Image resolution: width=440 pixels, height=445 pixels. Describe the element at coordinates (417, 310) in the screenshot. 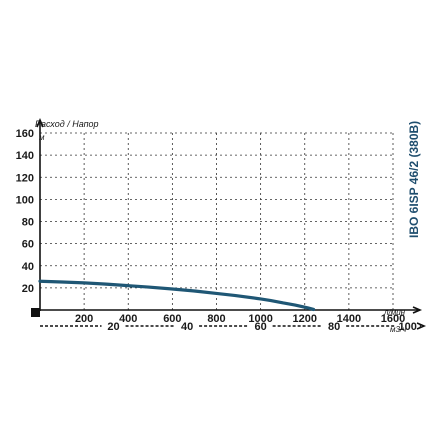

I see `x-axis-arrow` at that location.